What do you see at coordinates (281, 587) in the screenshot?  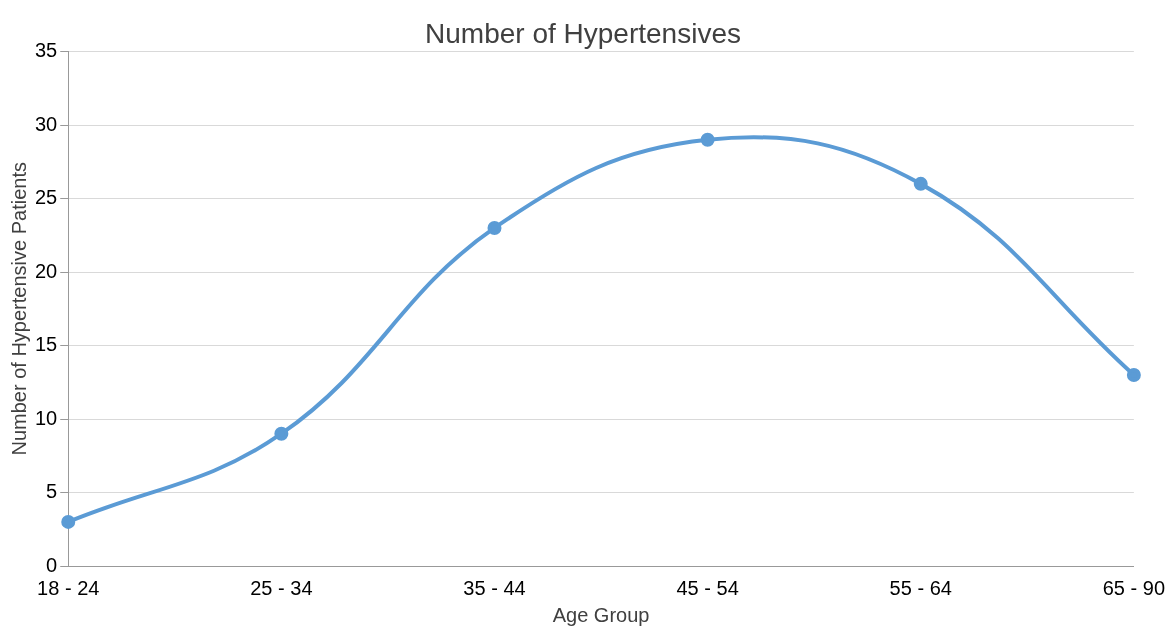 I see `x-tick-label: 25 - 34` at bounding box center [281, 587].